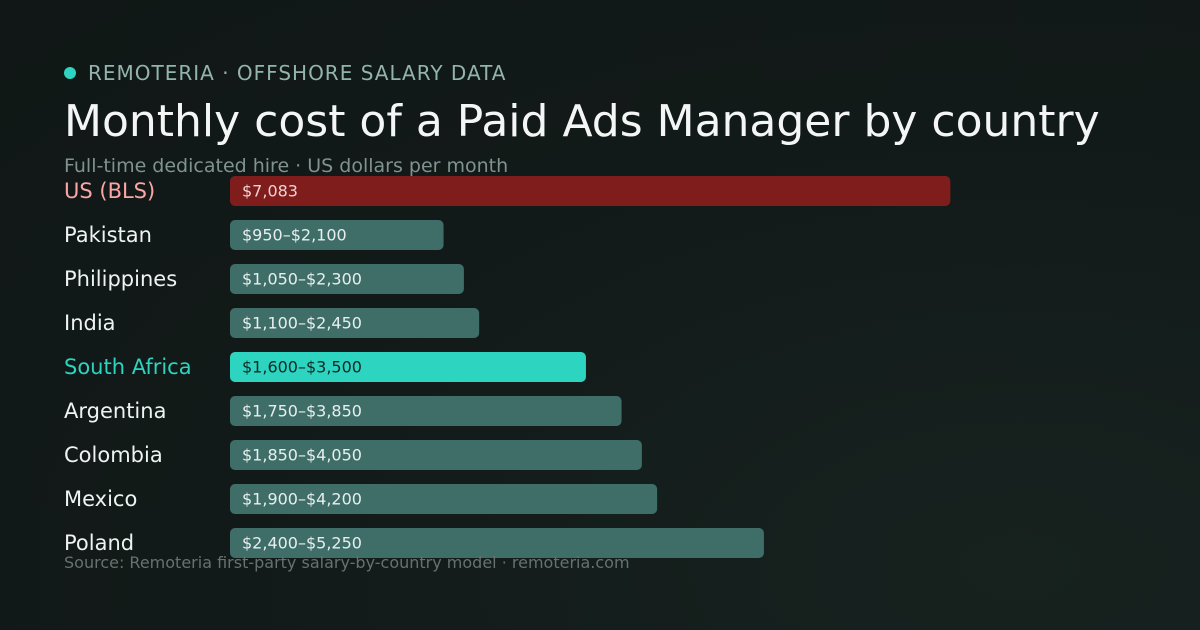 The width and height of the screenshot is (1200, 630). I want to click on category-label: Philippines, so click(120, 279).